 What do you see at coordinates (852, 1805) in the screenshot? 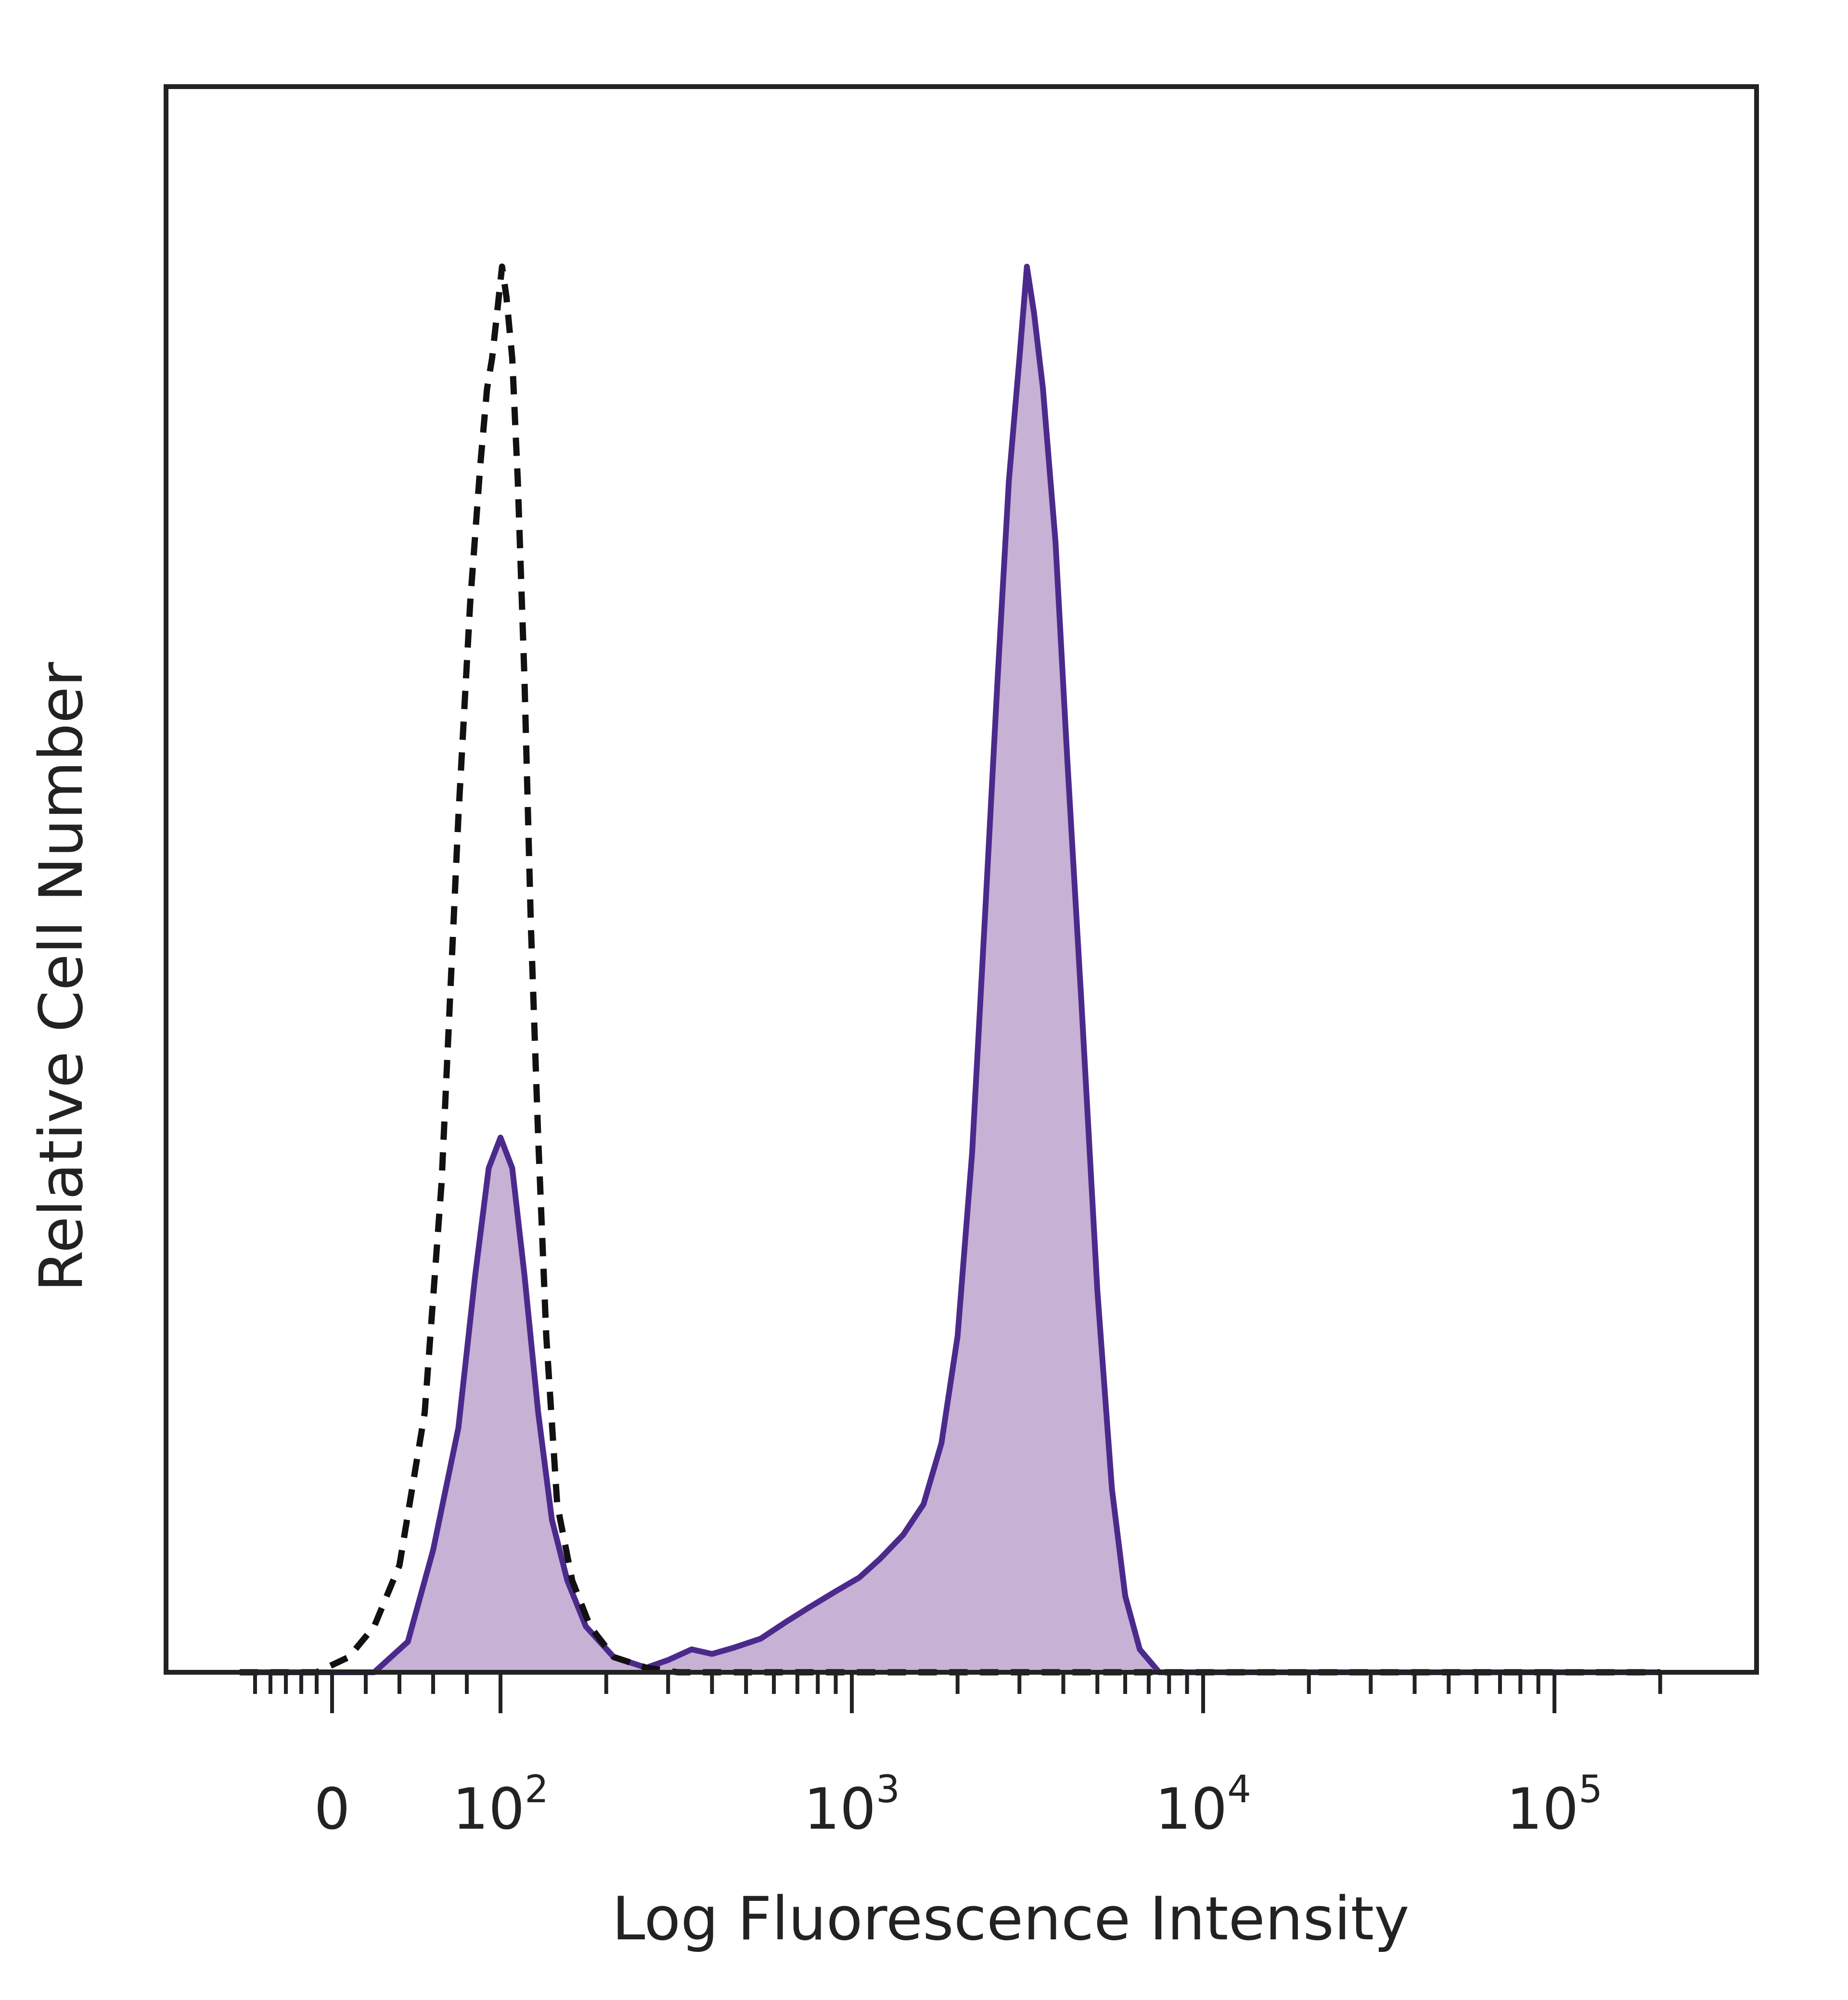
I see `x-tick-label: 10³` at bounding box center [852, 1805].